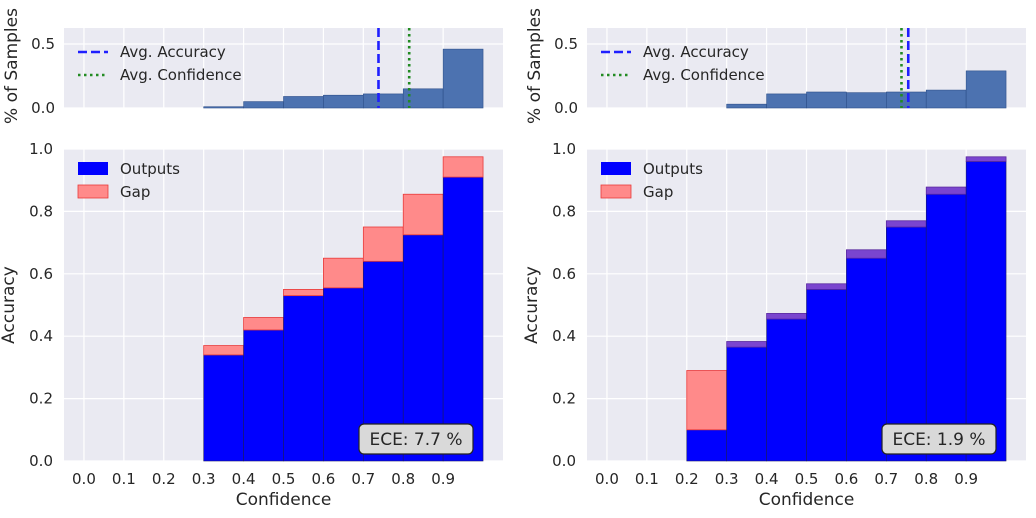 The image size is (1036, 518). I want to click on reliability-xlabel: Confidence, so click(807, 500).